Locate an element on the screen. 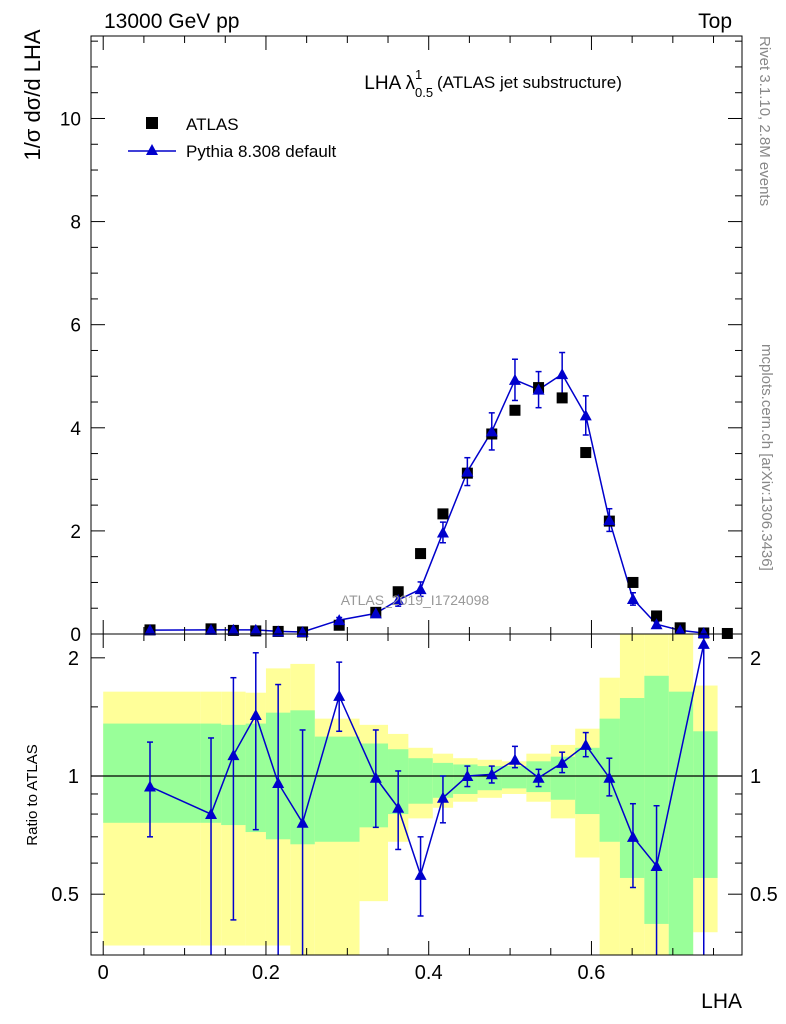  main-ytick-label: 4 is located at coordinates (75, 429).